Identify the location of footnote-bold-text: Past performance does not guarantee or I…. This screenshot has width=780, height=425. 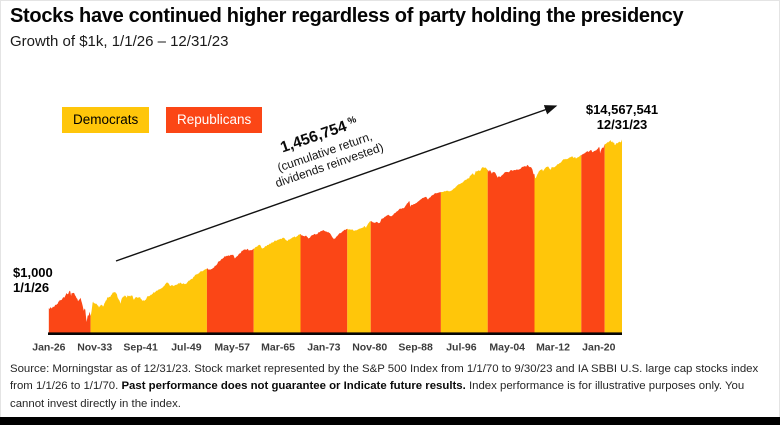
(293, 386).